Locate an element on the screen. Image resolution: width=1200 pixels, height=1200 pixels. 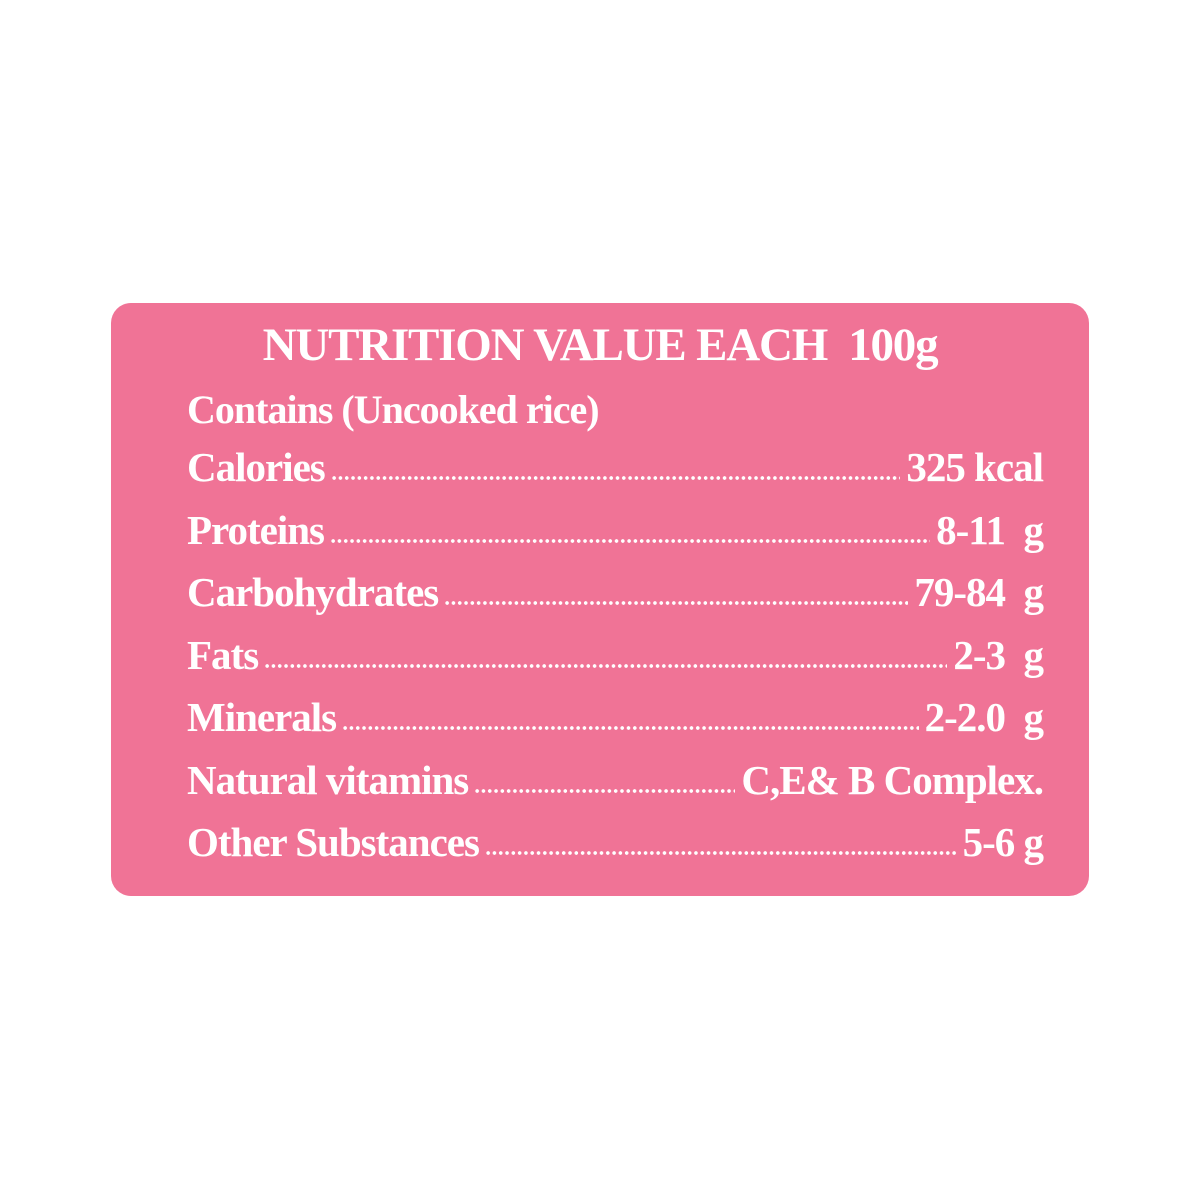
row-label: Carbohydrates is located at coordinates (313, 592).